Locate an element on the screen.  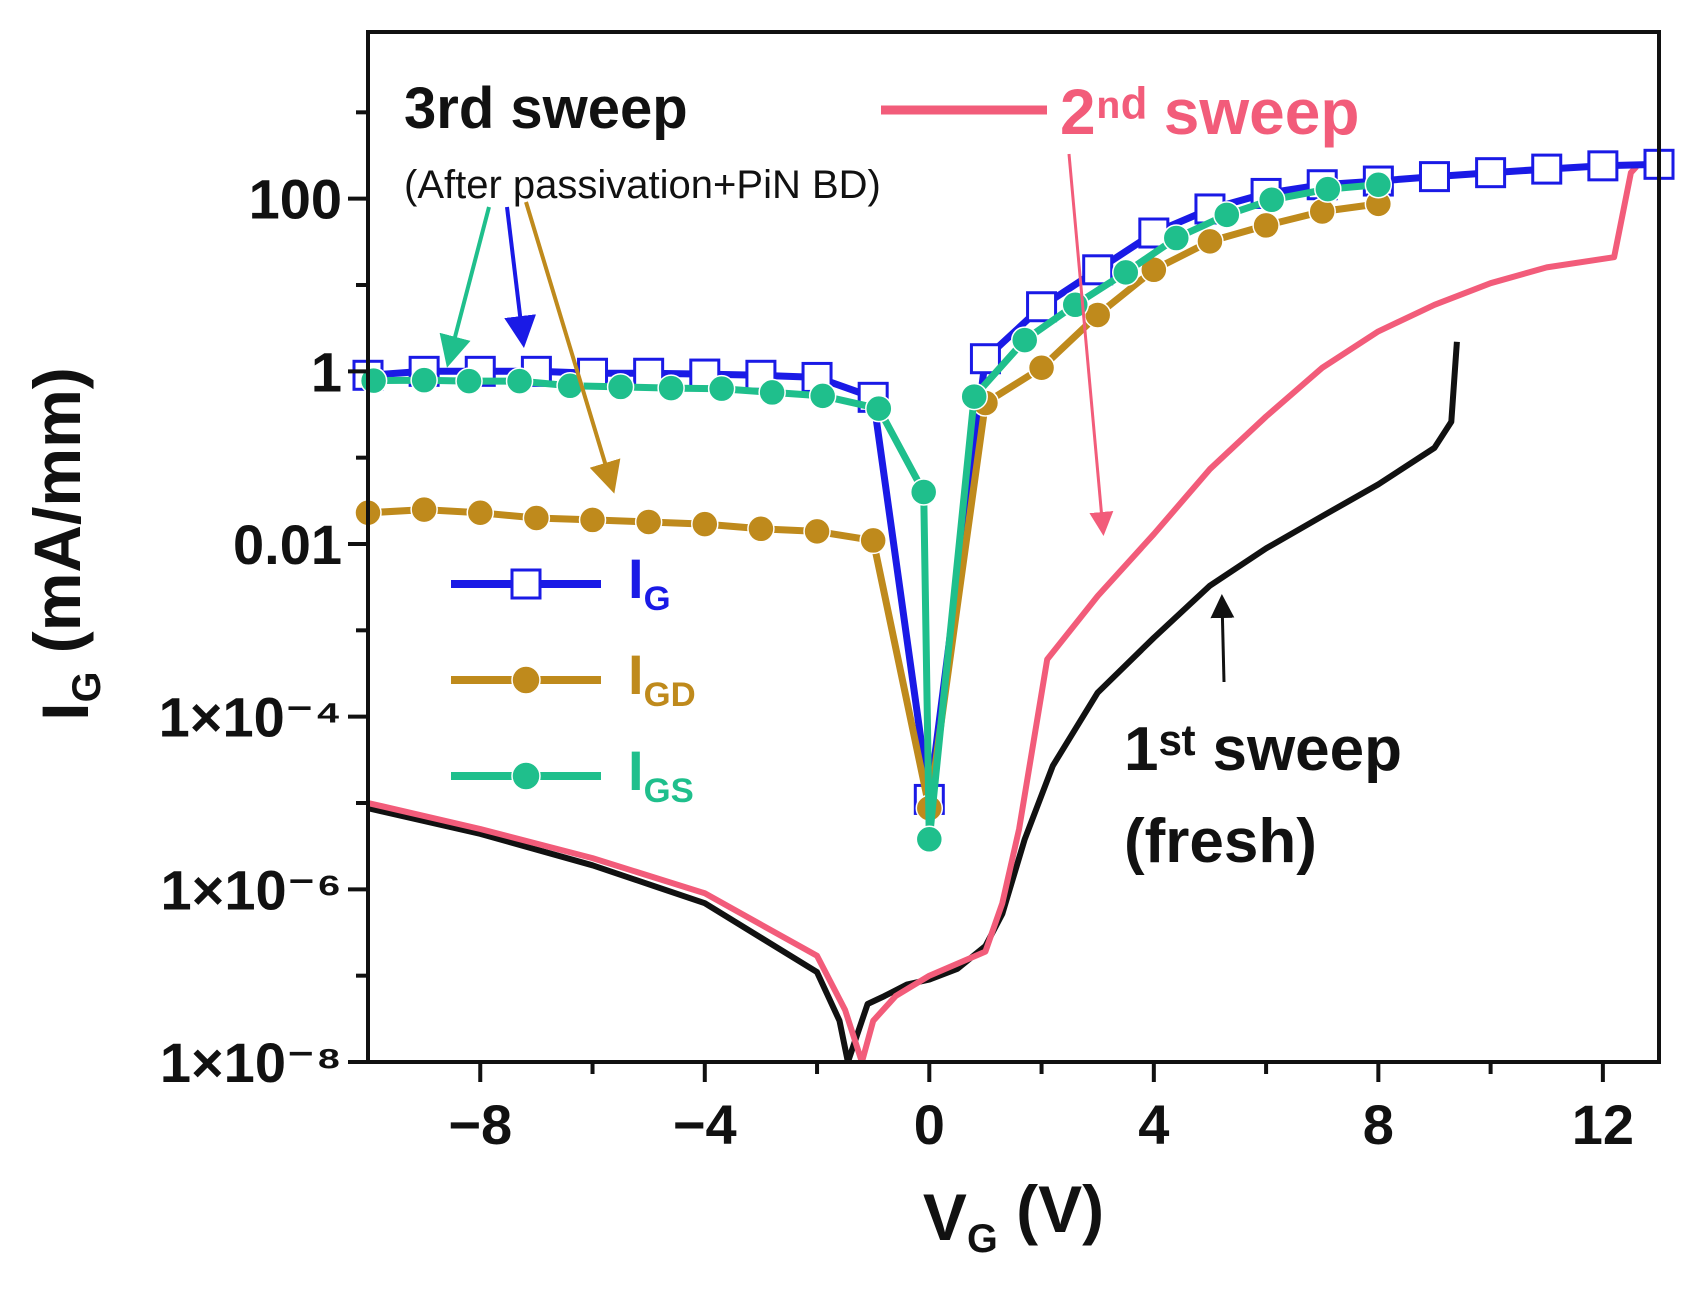
x-tick-label: 12 is located at coordinates (1603, 1124).